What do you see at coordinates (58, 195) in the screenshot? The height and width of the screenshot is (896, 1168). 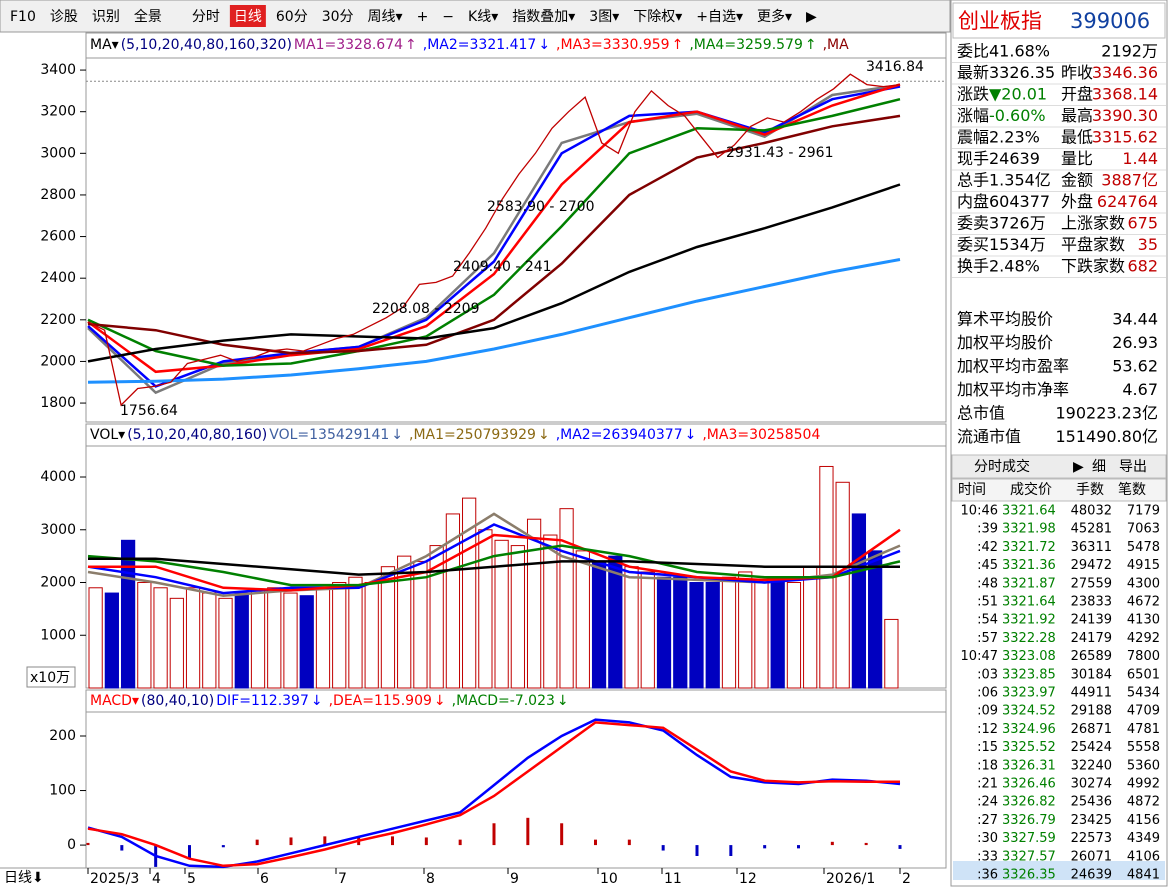 I see `y-tick-label: 2800` at bounding box center [58, 195].